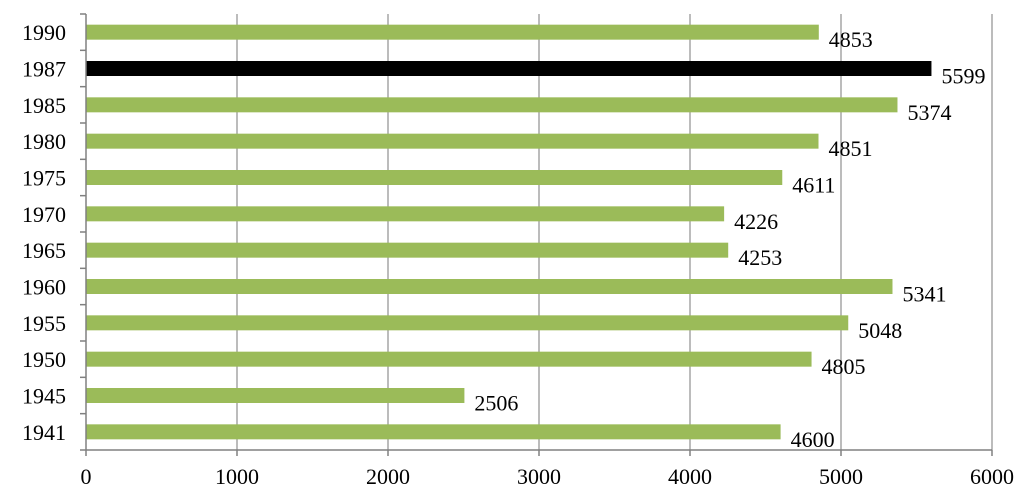  I want to click on category-label: 1990, so click(44, 32).